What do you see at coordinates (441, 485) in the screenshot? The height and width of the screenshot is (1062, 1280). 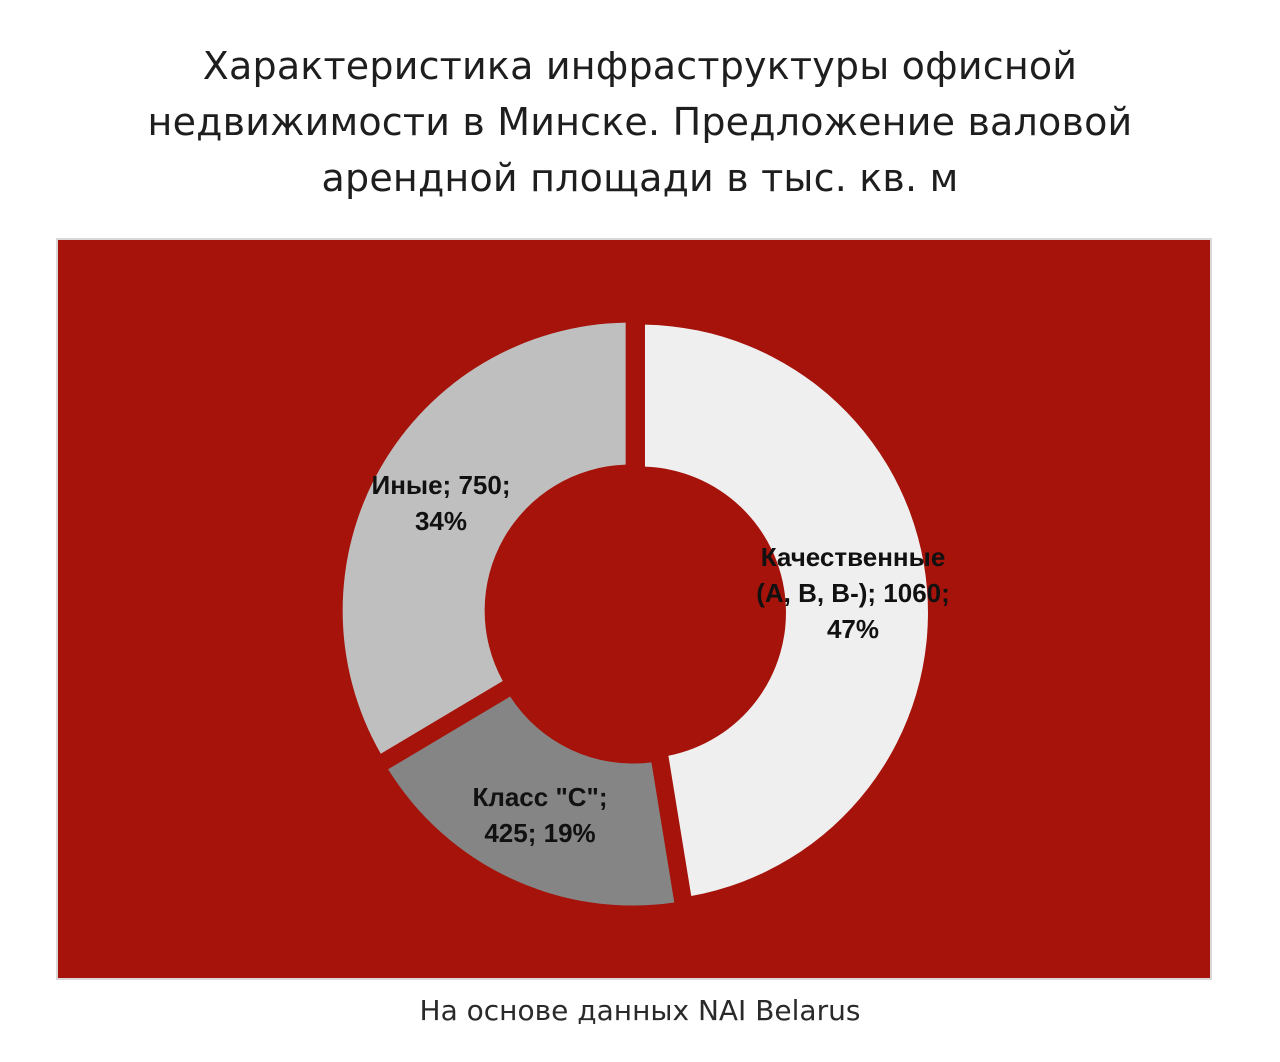 I see `slice-label-line: Иные; 750;` at bounding box center [441, 485].